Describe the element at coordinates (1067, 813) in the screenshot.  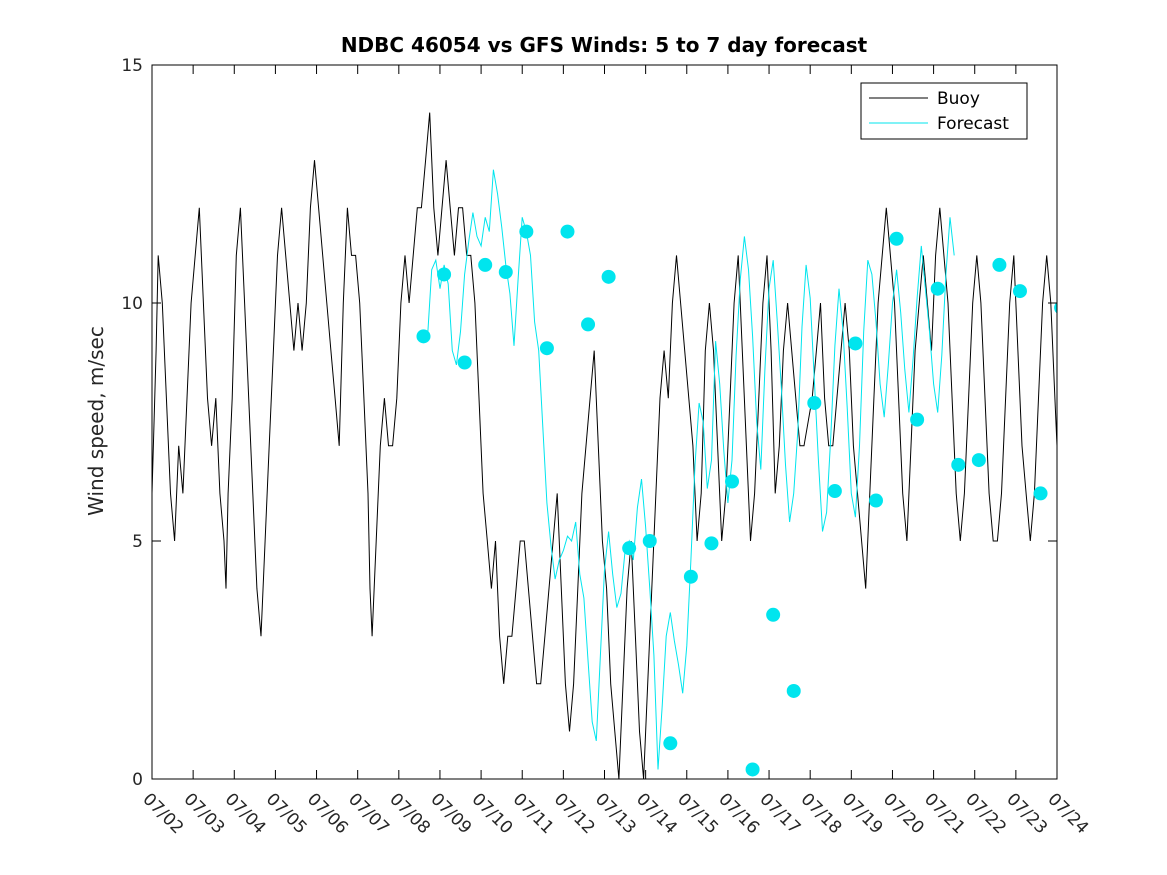
I see `x-tick-label: 07/24` at that location.